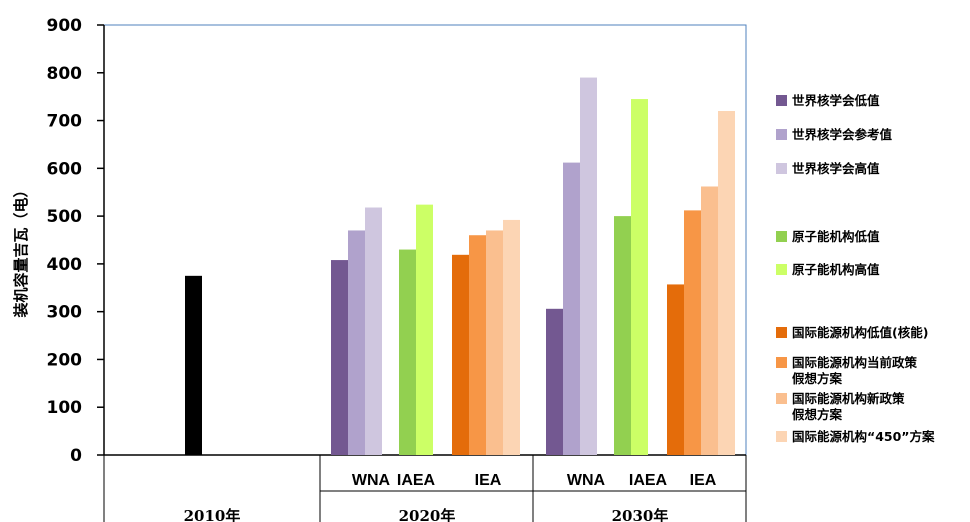 The width and height of the screenshot is (970, 522). I want to click on legend-label: 国际能源机构低值(核能), so click(860, 332).